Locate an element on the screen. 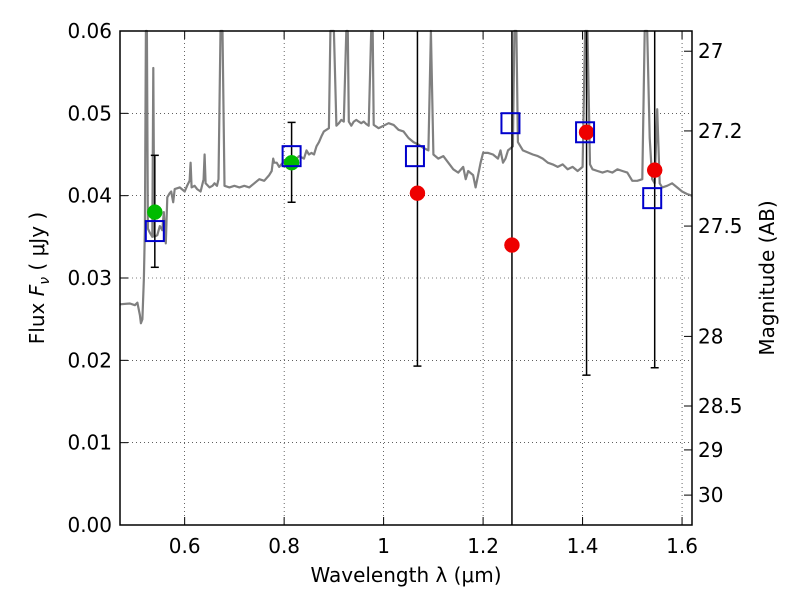 This screenshot has width=800, height=600. x-axis-label: Wavelength λ (μm) is located at coordinates (405, 575).